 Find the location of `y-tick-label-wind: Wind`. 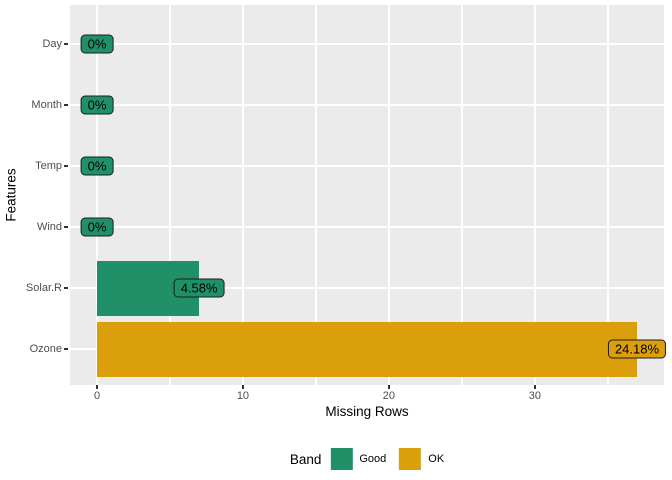

y-tick-label-wind: Wind is located at coordinates (49, 226).